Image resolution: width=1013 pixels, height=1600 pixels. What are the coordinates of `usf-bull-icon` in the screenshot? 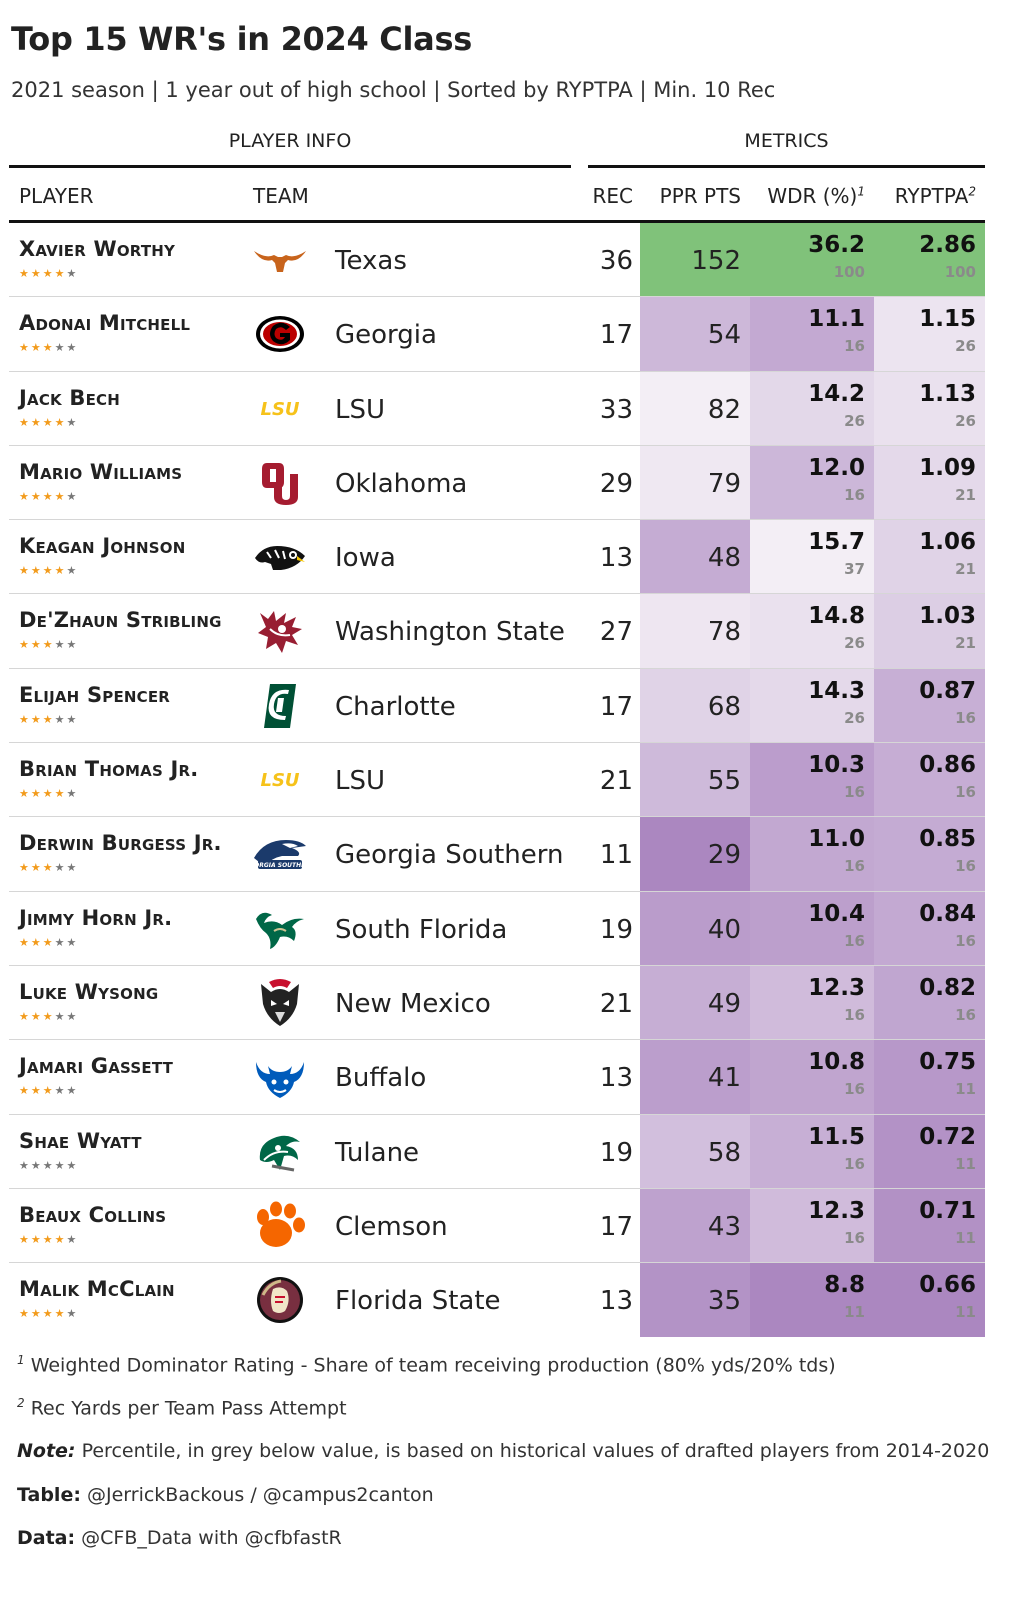 It's located at (280, 929).